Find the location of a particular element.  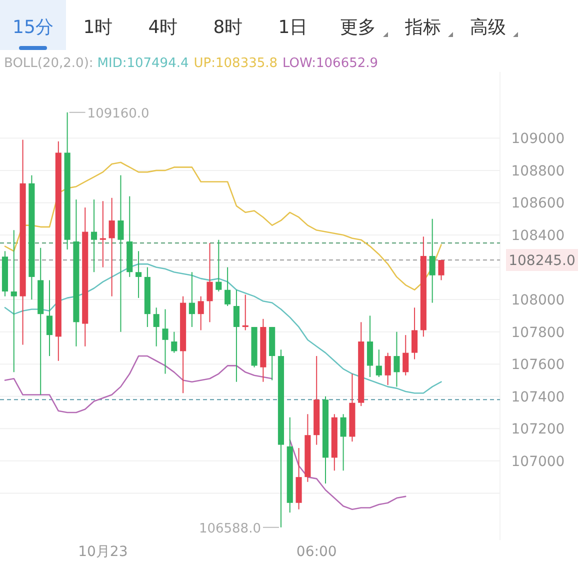

tabs: 15分 1时 4时 8时 1日 更多 指标 高级 is located at coordinates (259, 25).